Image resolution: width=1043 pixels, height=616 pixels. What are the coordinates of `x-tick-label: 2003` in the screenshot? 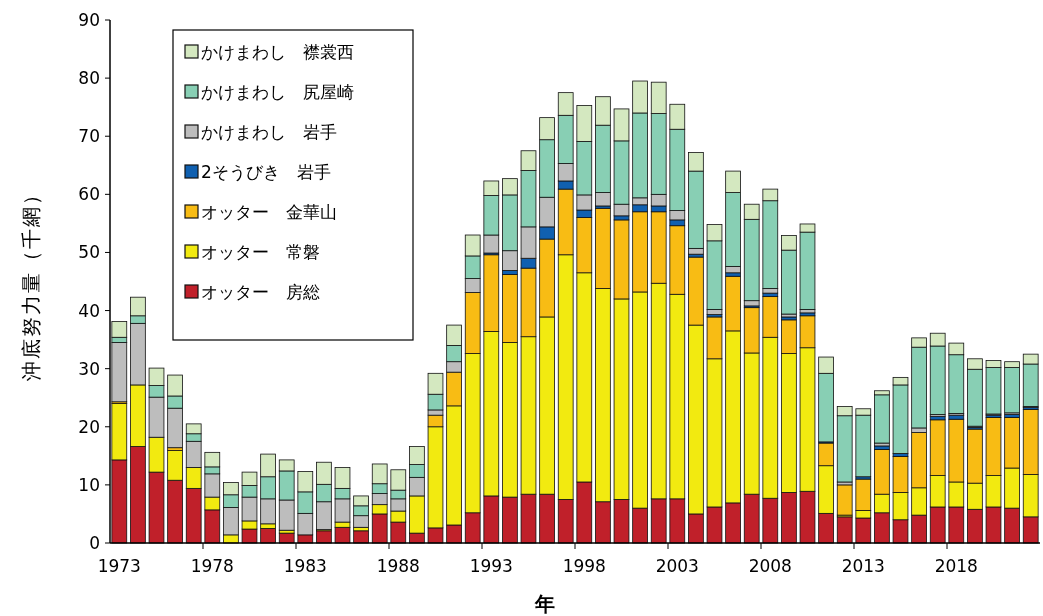 It's located at (677, 566).